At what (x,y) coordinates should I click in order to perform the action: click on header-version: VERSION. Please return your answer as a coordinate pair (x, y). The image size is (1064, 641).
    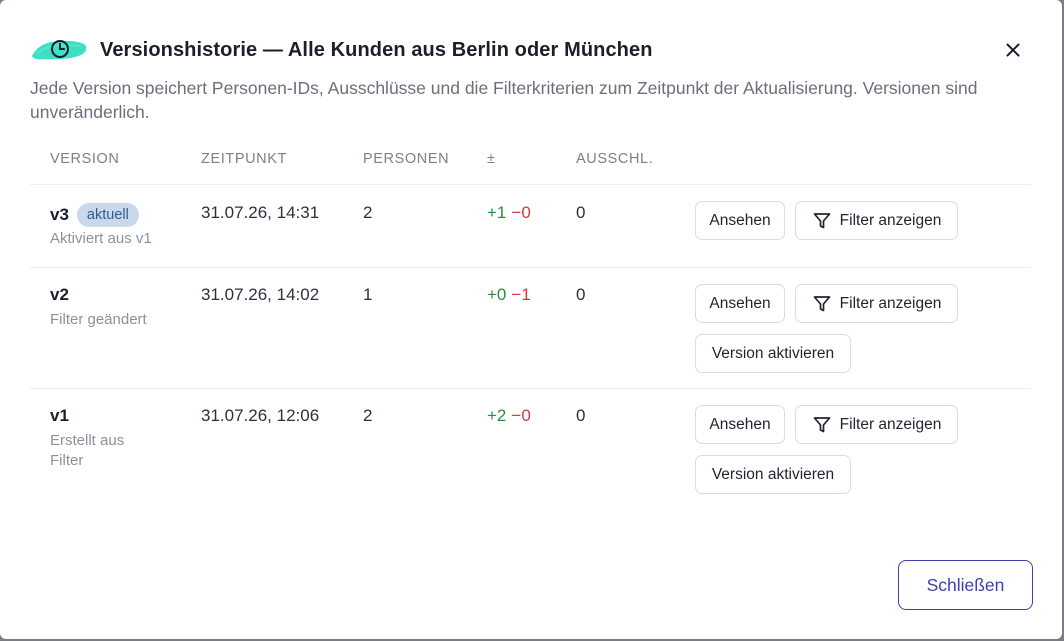
    Looking at the image, I should click on (85, 159).